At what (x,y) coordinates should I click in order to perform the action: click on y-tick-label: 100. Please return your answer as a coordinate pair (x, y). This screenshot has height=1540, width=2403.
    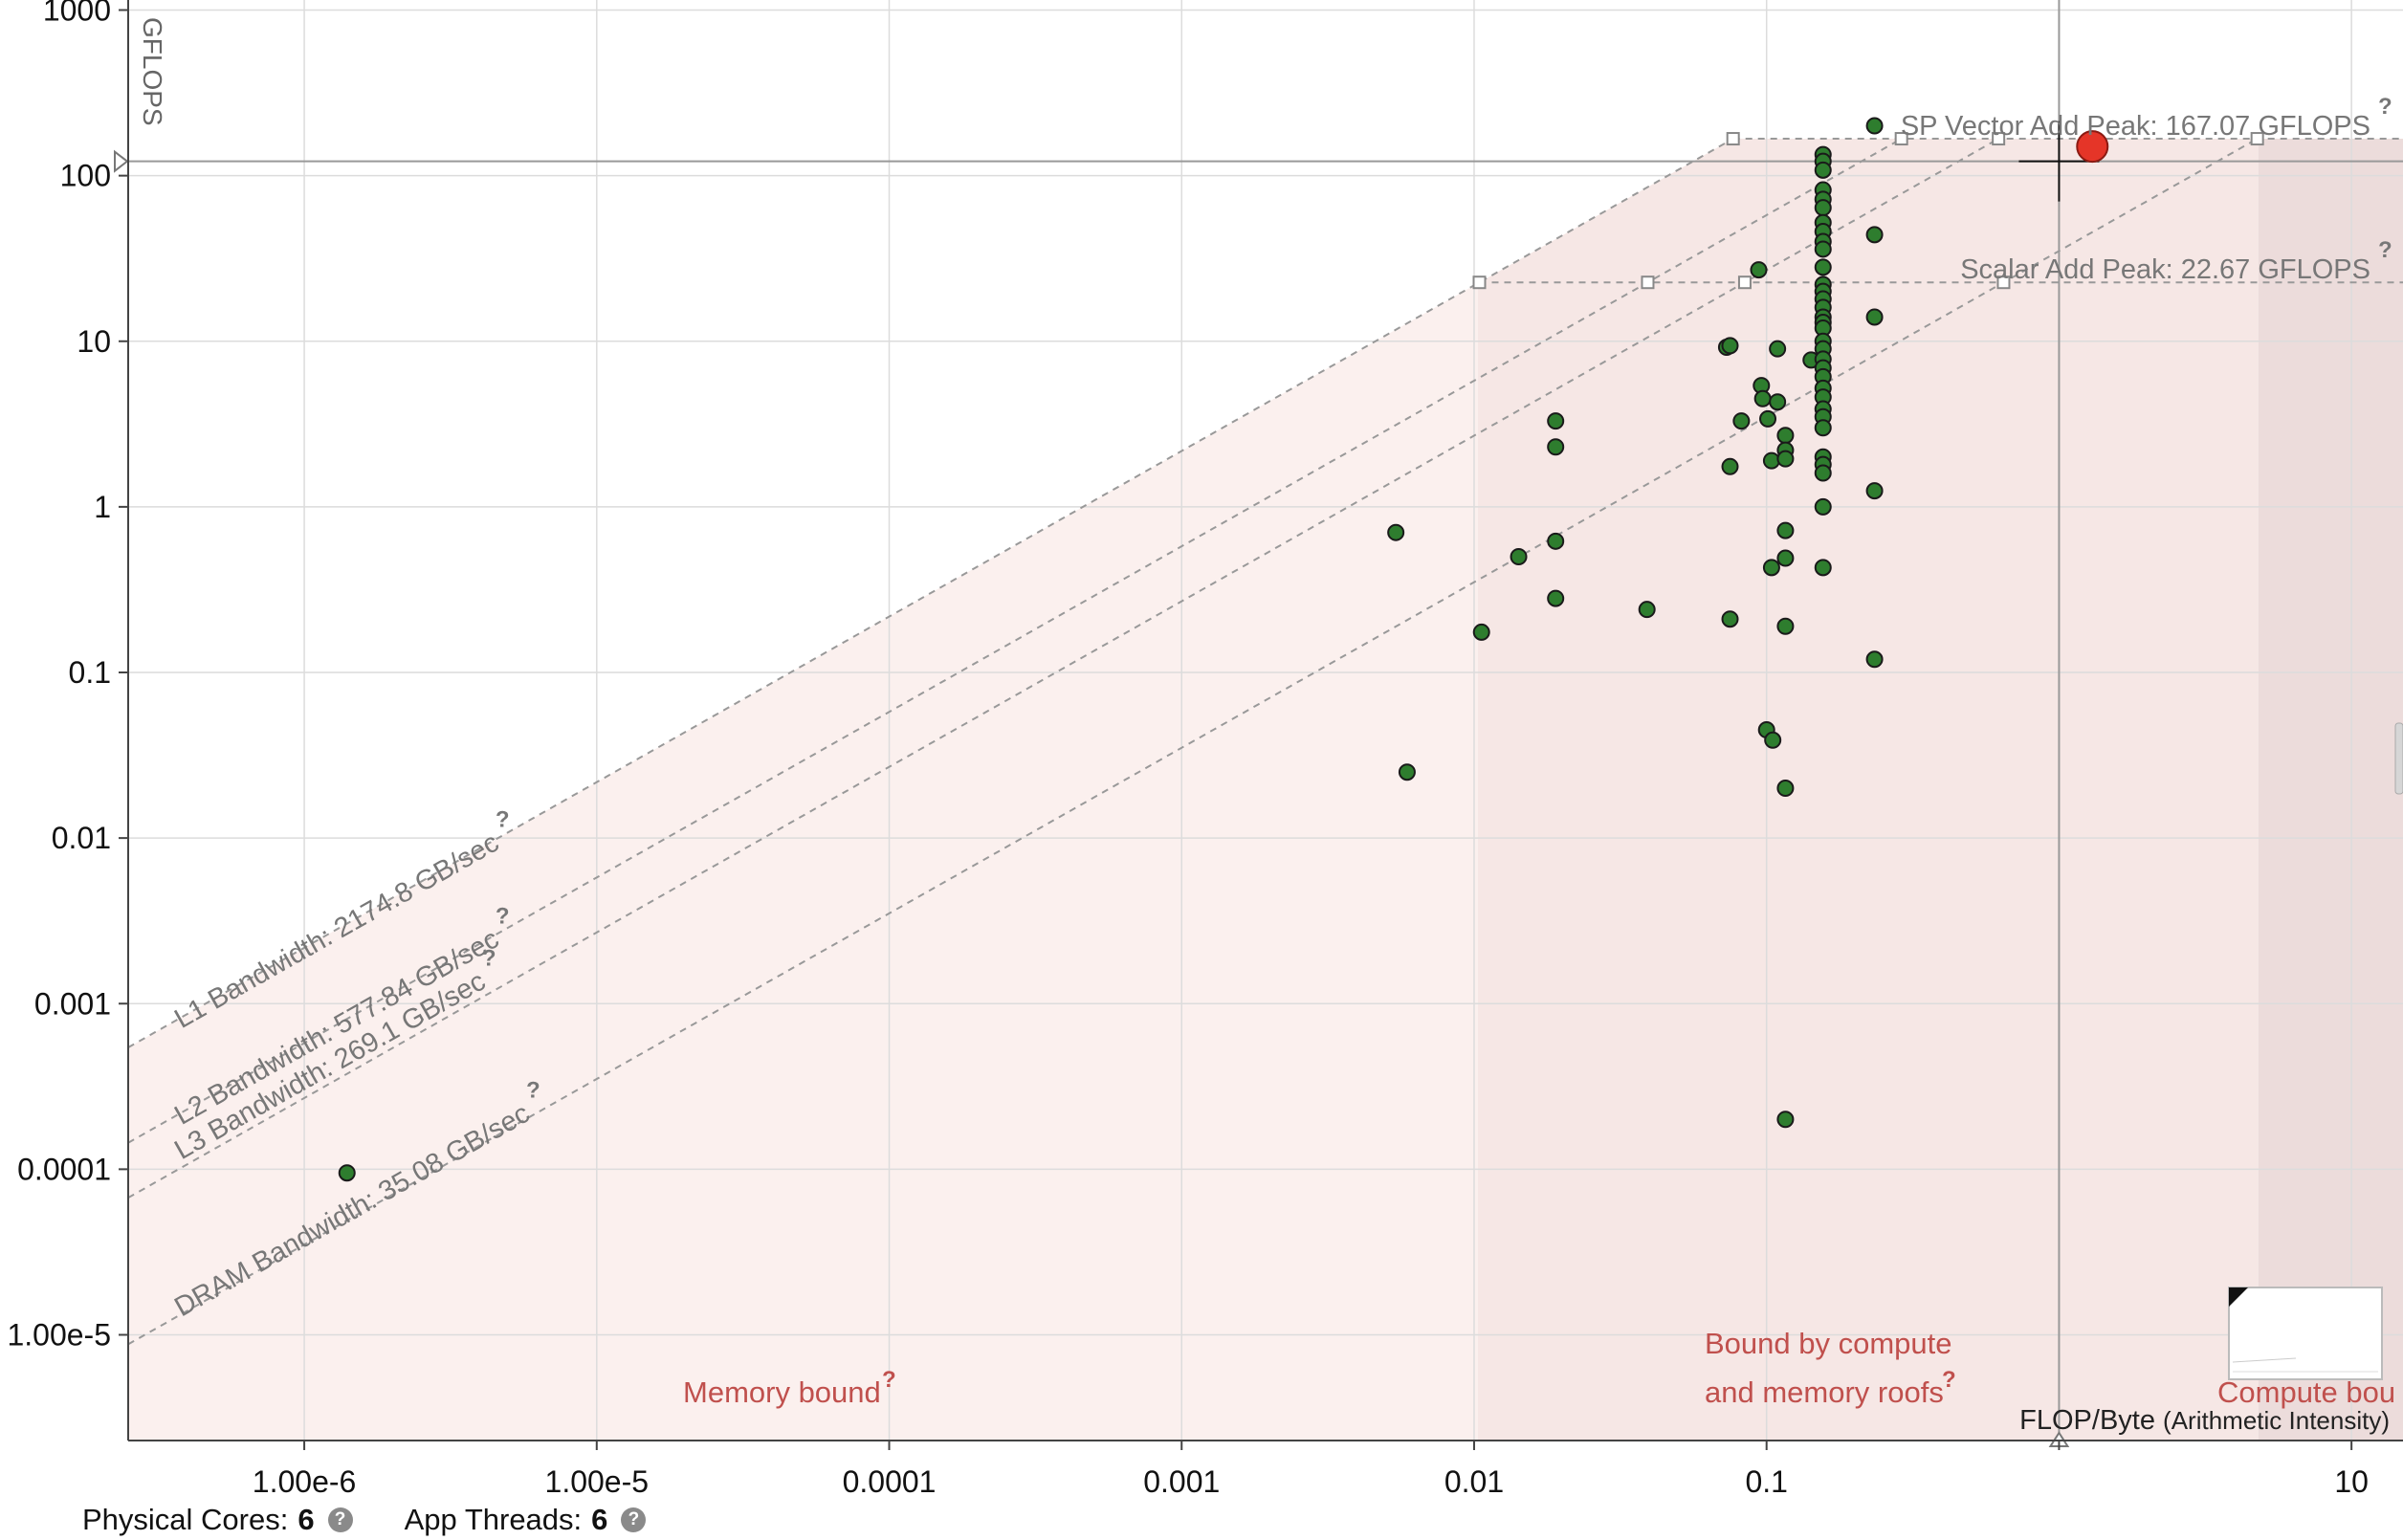
    Looking at the image, I should click on (85, 176).